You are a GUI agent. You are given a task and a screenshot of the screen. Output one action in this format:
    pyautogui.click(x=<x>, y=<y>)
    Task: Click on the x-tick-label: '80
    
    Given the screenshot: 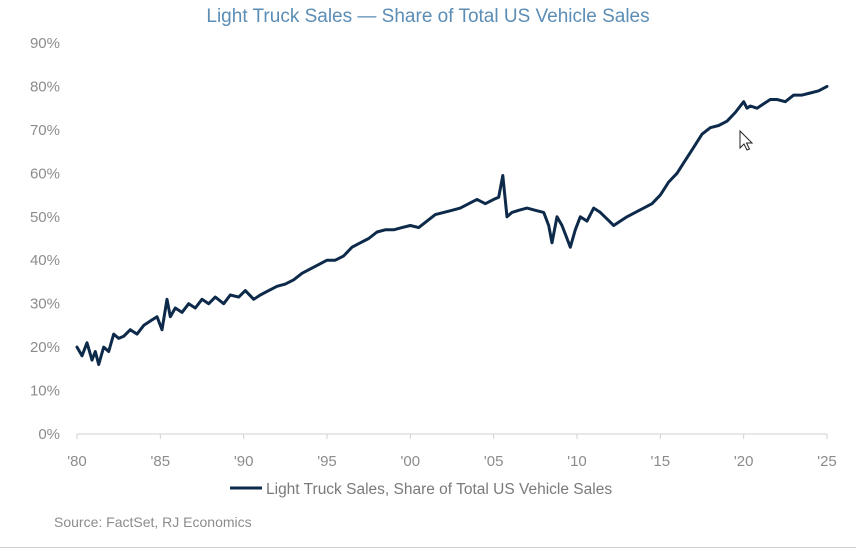 What is the action you would take?
    pyautogui.click(x=77, y=461)
    